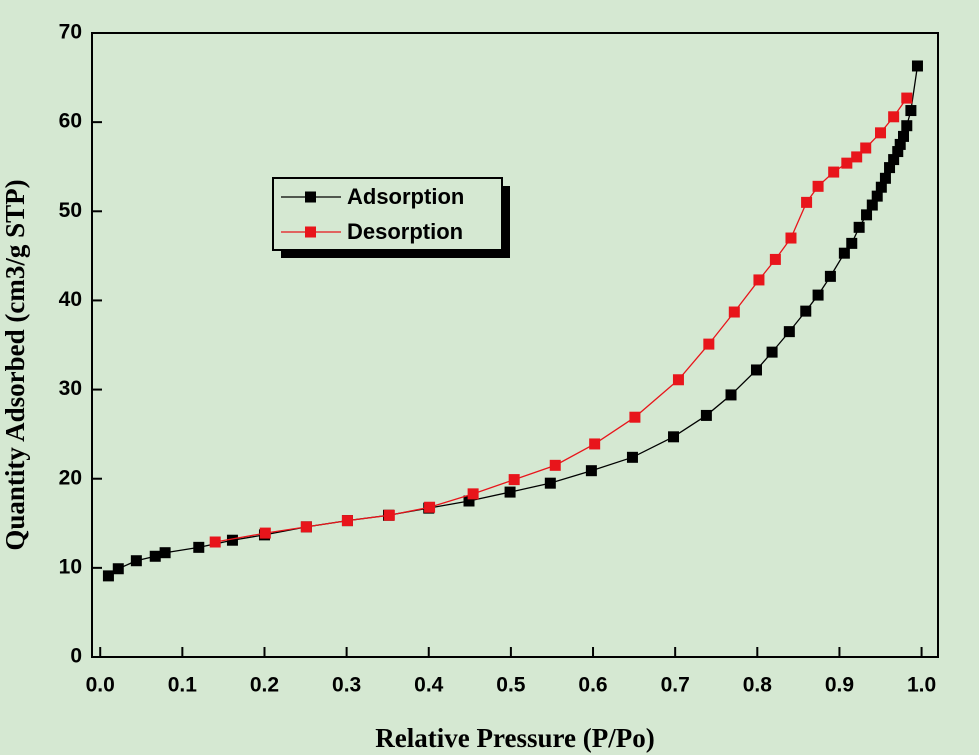 Image resolution: width=979 pixels, height=755 pixels. I want to click on x-tick-label: 0.8, so click(758, 685).